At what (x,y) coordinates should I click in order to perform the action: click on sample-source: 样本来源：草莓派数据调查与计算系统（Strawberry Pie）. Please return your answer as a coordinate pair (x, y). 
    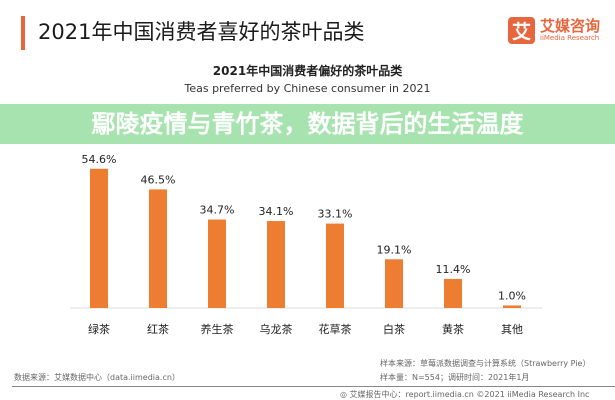
    Looking at the image, I should click on (485, 363).